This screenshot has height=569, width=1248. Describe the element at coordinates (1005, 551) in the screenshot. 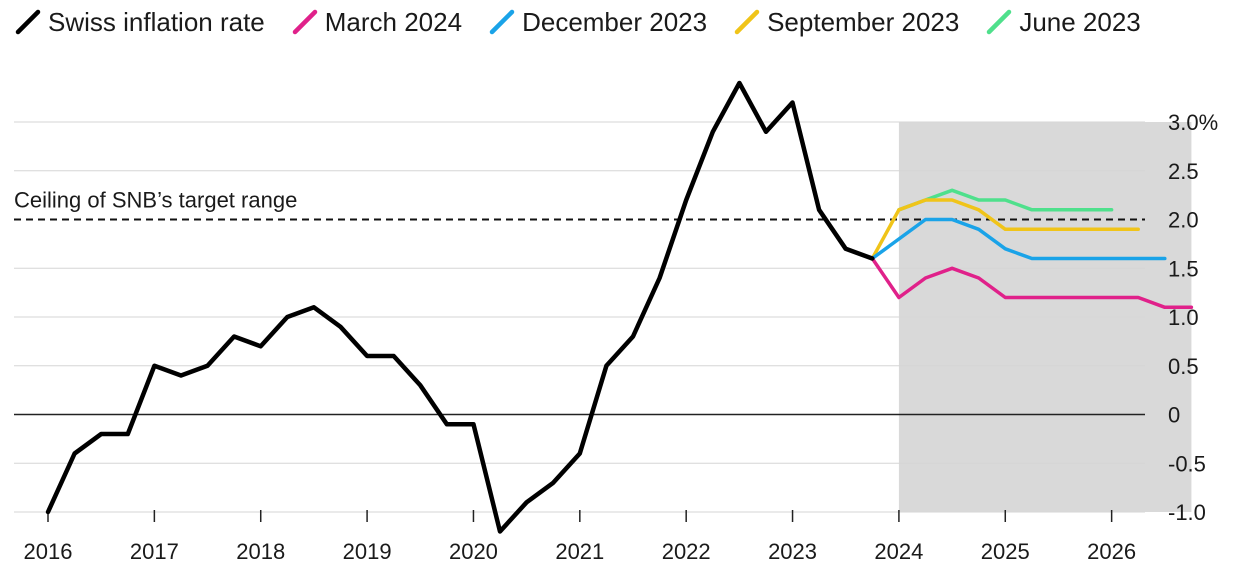

I see `x-tick-label: 2025` at that location.